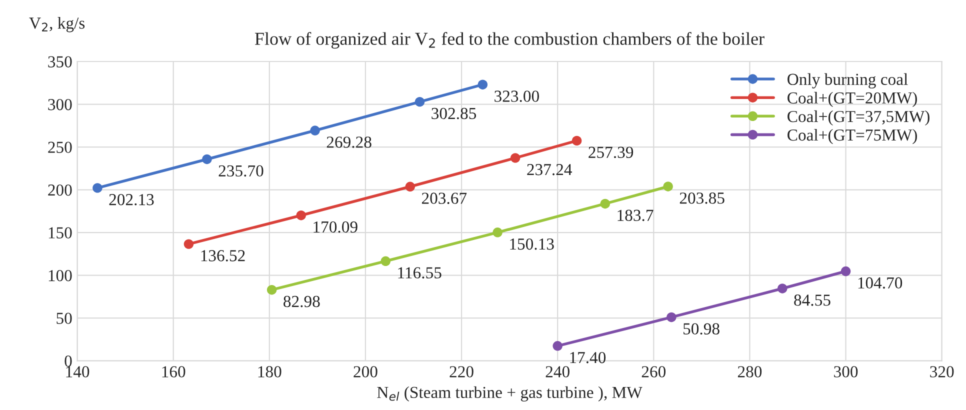 This screenshot has width=966, height=410. What do you see at coordinates (60, 190) in the screenshot?
I see `y-tick-label: 200` at bounding box center [60, 190].